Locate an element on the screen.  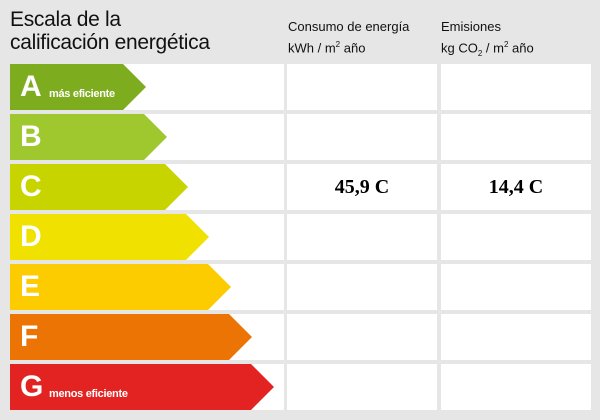
energy-value: 45,9 C is located at coordinates (362, 187).